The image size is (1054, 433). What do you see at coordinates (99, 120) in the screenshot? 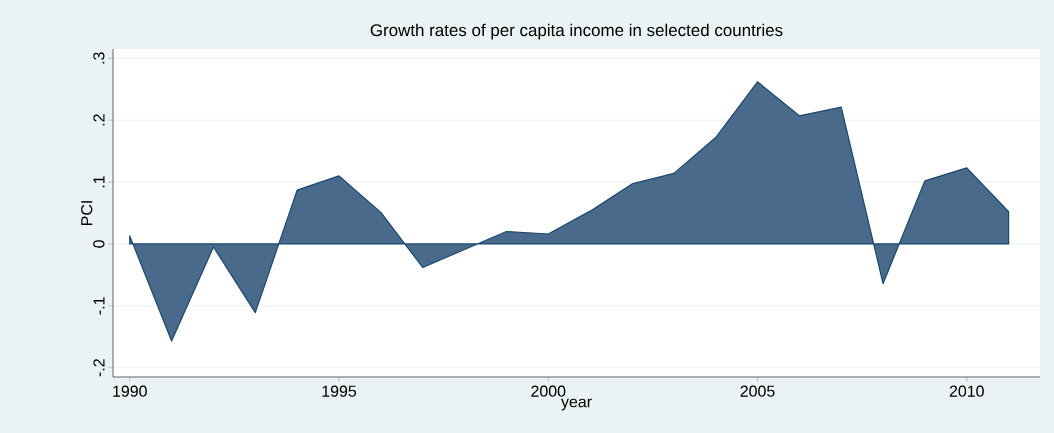
I see `y-tick-label: .2` at bounding box center [99, 120].